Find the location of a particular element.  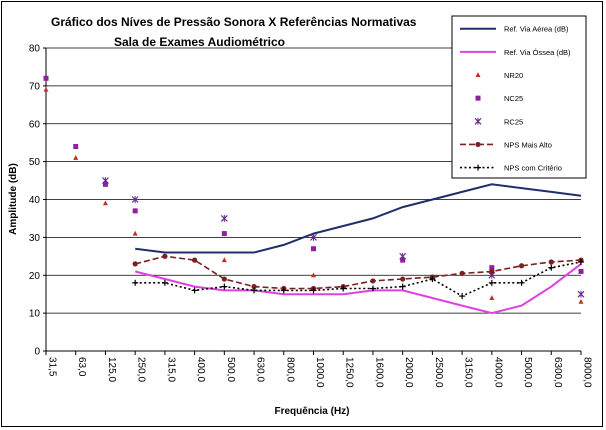

x-tick-label: 1000,0 is located at coordinates (319, 372).